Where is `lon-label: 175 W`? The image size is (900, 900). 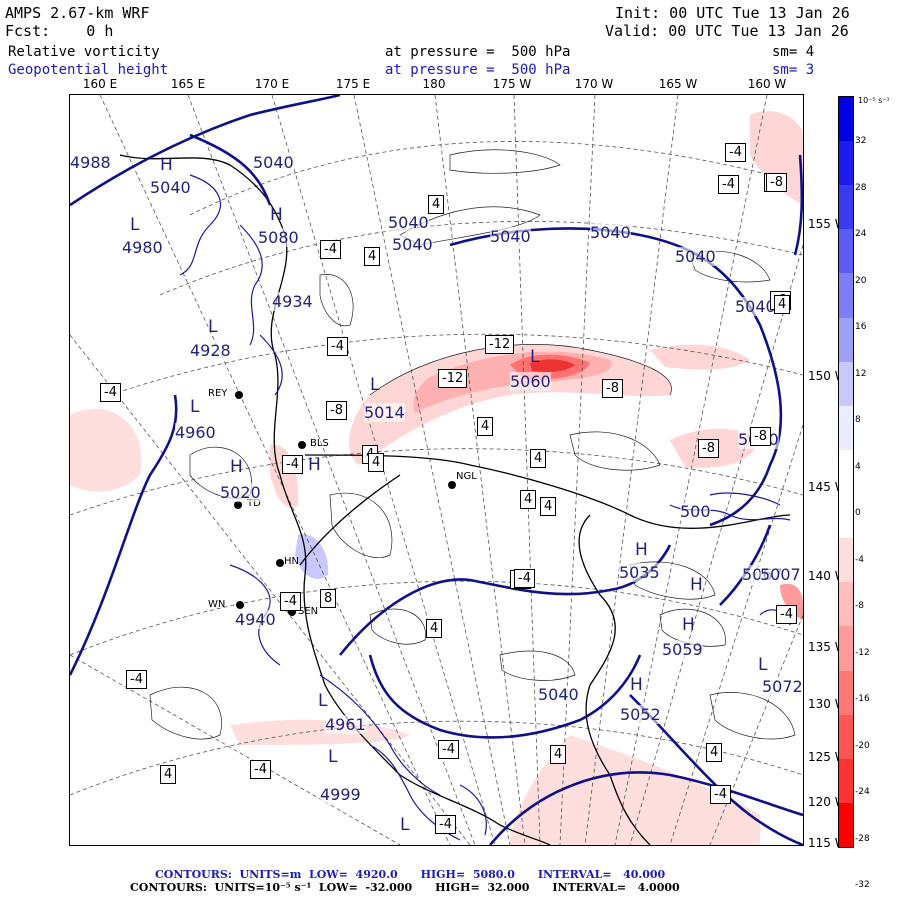 lon-label: 175 W is located at coordinates (512, 84).